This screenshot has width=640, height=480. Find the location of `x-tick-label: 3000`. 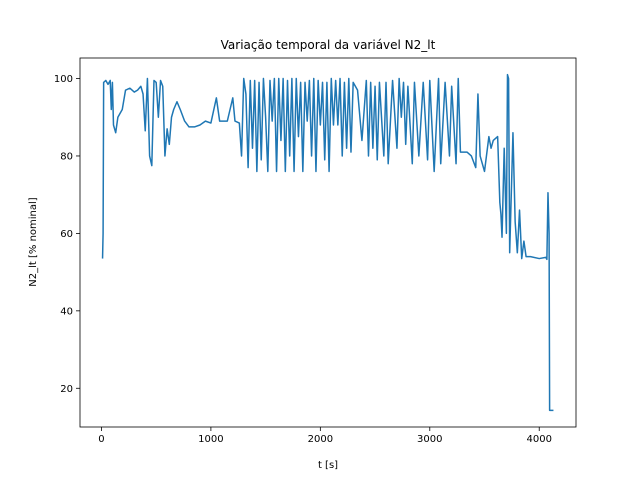

x-tick-label: 3000 is located at coordinates (429, 439).